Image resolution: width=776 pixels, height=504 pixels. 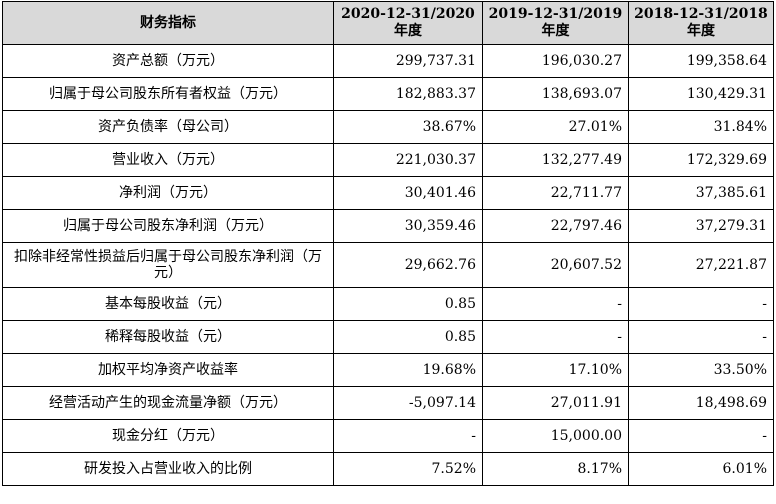 What do you see at coordinates (408, 403) in the screenshot?
I see `value-2020: -5,097.14` at bounding box center [408, 403].